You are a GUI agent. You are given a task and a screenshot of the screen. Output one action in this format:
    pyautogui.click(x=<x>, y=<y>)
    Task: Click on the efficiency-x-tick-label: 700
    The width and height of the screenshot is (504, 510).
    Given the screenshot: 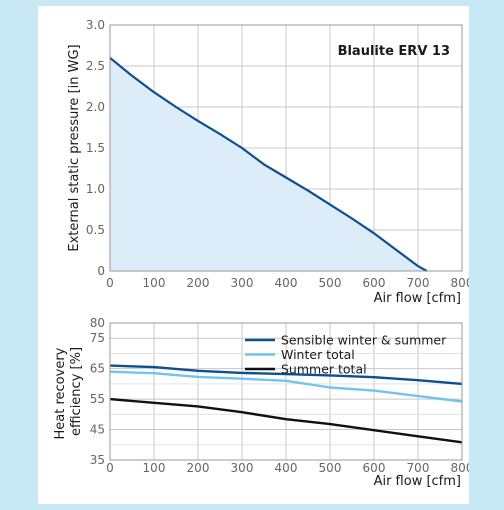 What is the action you would take?
    pyautogui.click(x=418, y=468)
    